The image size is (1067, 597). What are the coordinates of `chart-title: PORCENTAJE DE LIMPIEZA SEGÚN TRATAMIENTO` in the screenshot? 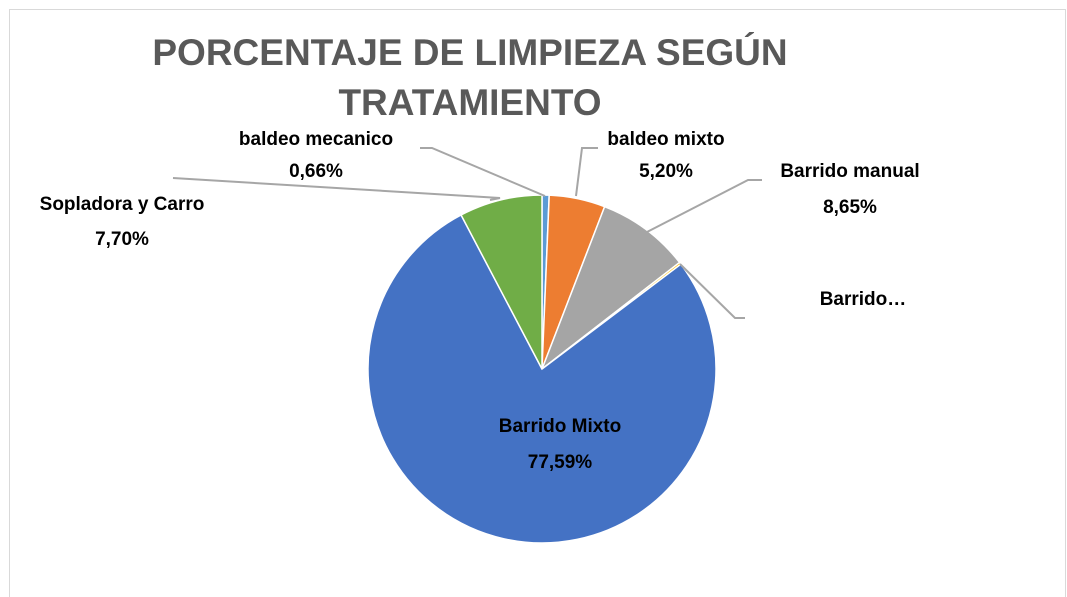 It's located at (470, 77).